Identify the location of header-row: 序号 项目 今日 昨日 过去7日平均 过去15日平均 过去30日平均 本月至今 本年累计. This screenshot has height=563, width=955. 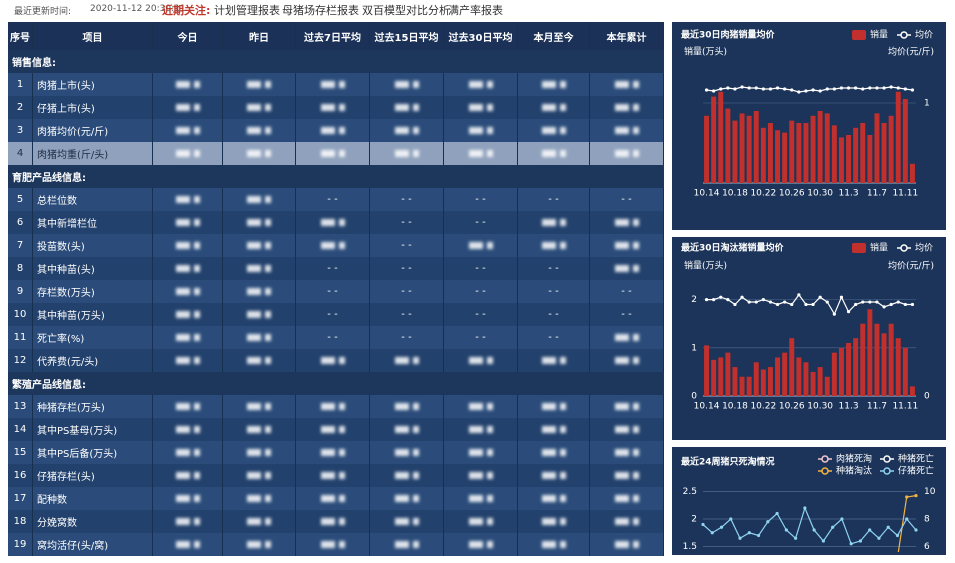
(336, 36).